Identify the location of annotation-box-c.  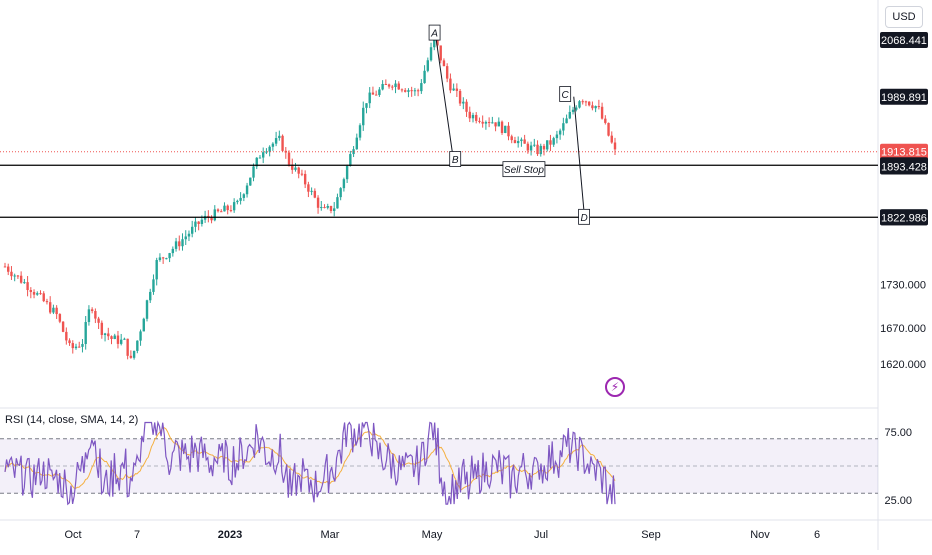
(565, 94).